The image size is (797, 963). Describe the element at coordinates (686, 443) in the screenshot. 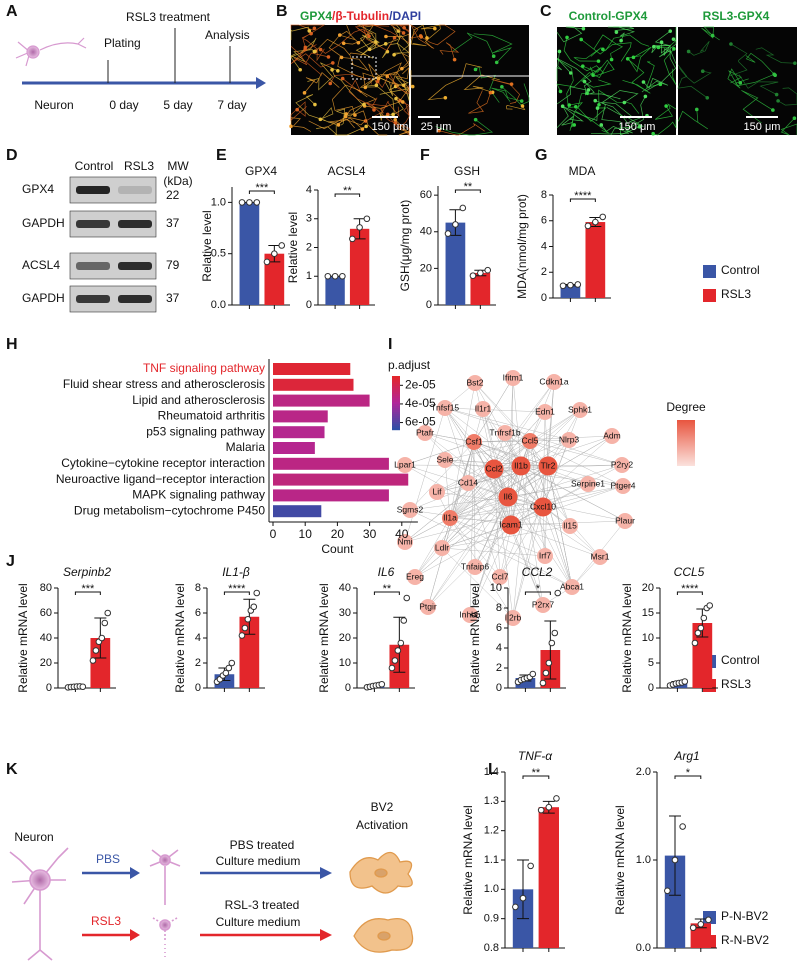

I see `degree-gradient` at that location.